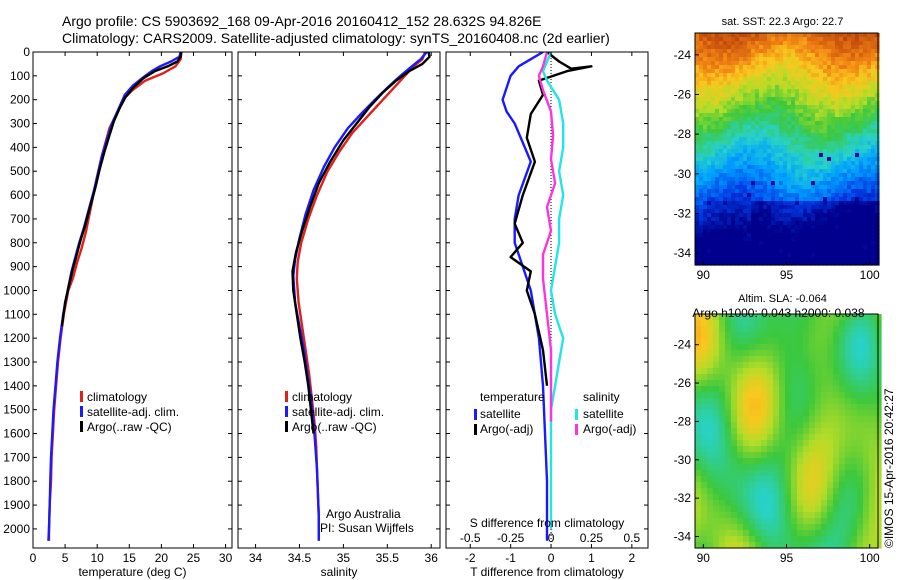 The height and width of the screenshot is (580, 900). I want to click on y-tick-label: 1600, so click(16, 434).